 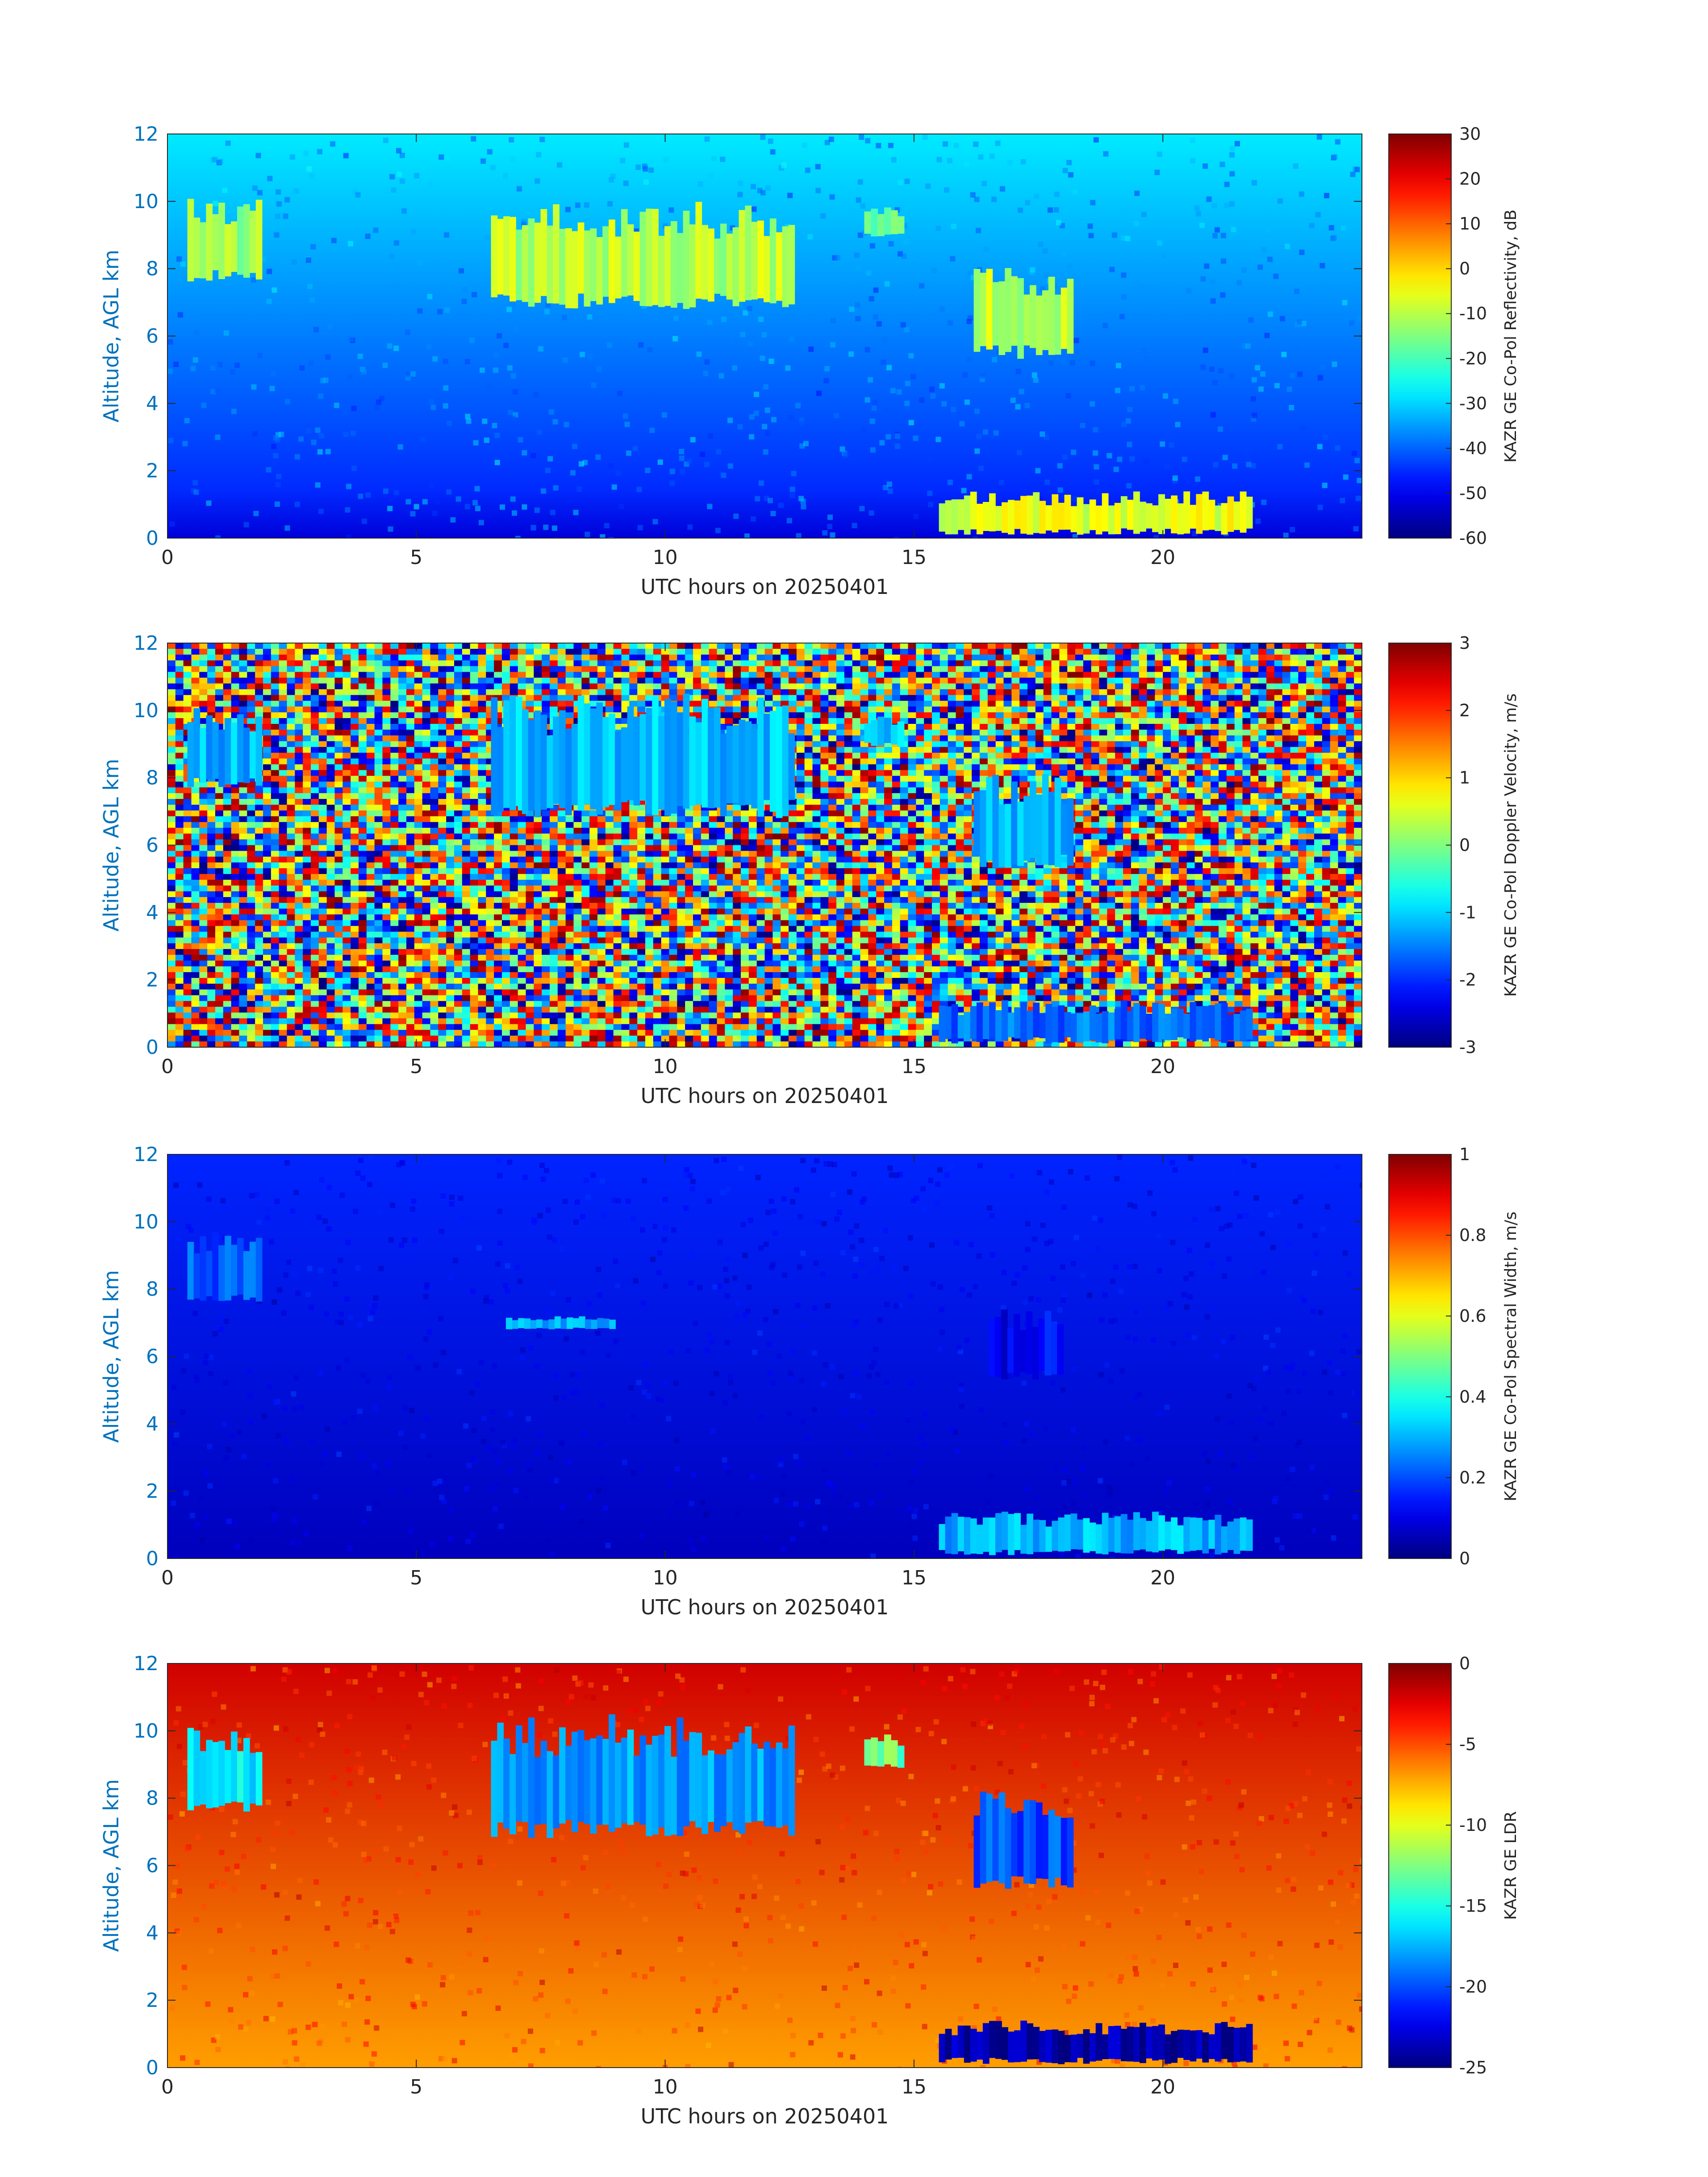 What do you see at coordinates (1472, 1478) in the screenshot?
I see `colorbar-tick-label: 0.2` at bounding box center [1472, 1478].